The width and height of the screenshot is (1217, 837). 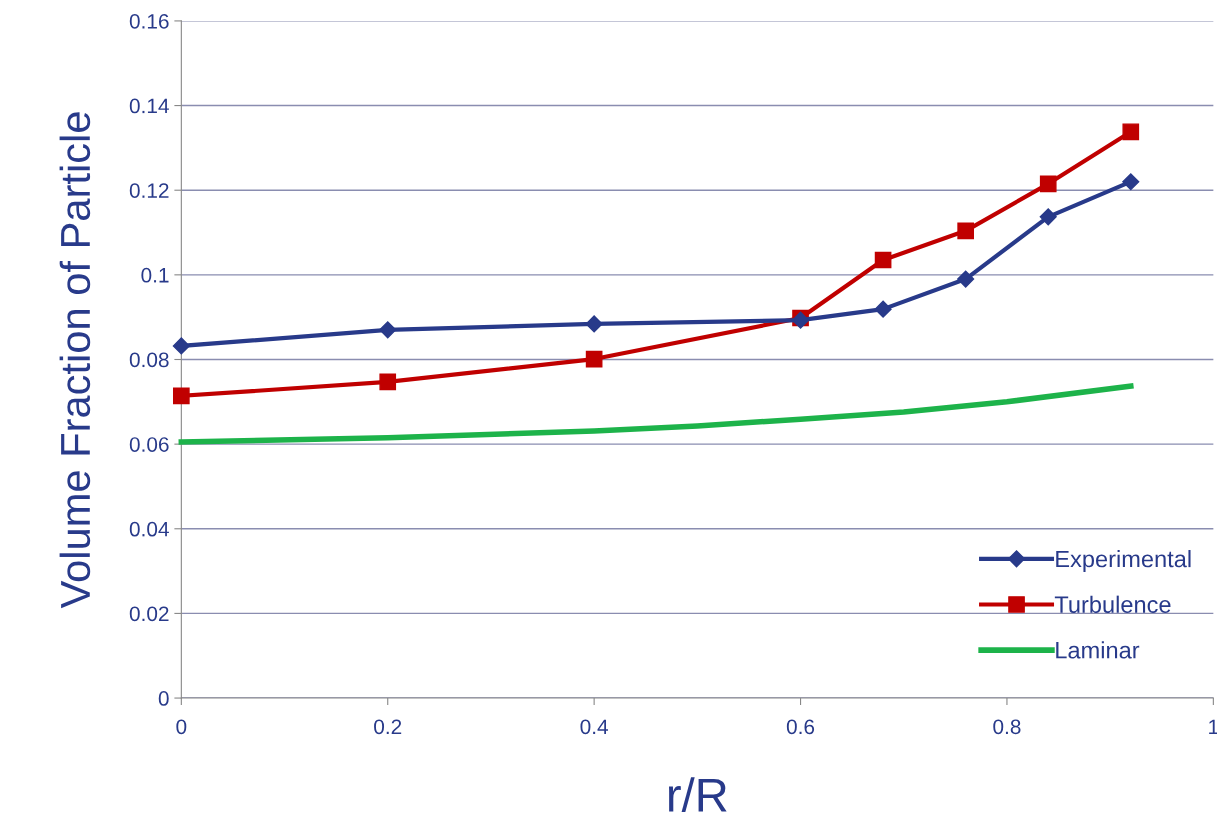 What do you see at coordinates (181, 727) in the screenshot?
I see `x-tick-label: 0` at bounding box center [181, 727].